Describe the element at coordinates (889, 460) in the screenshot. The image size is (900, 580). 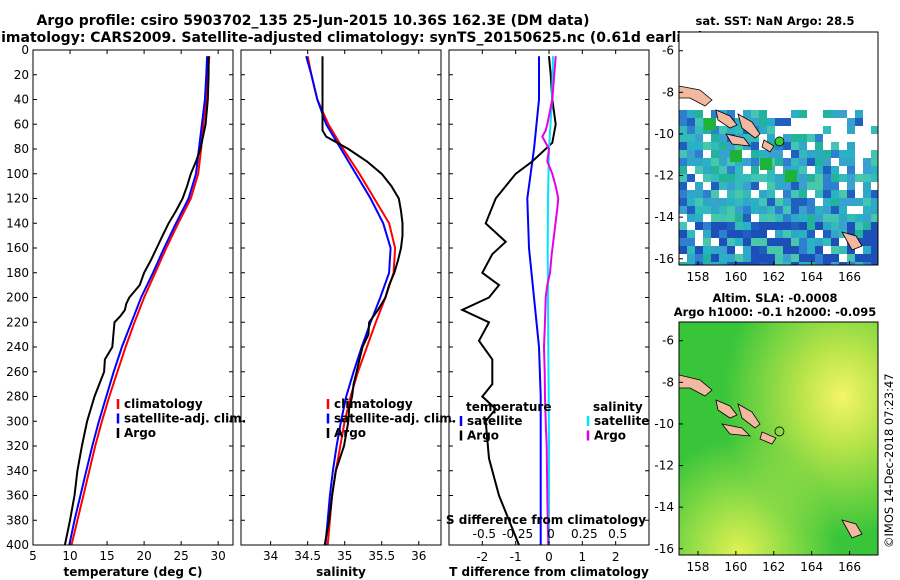
I see `imos-credit: ©IMOS 14-Dec-2018 07:23:47` at that location.